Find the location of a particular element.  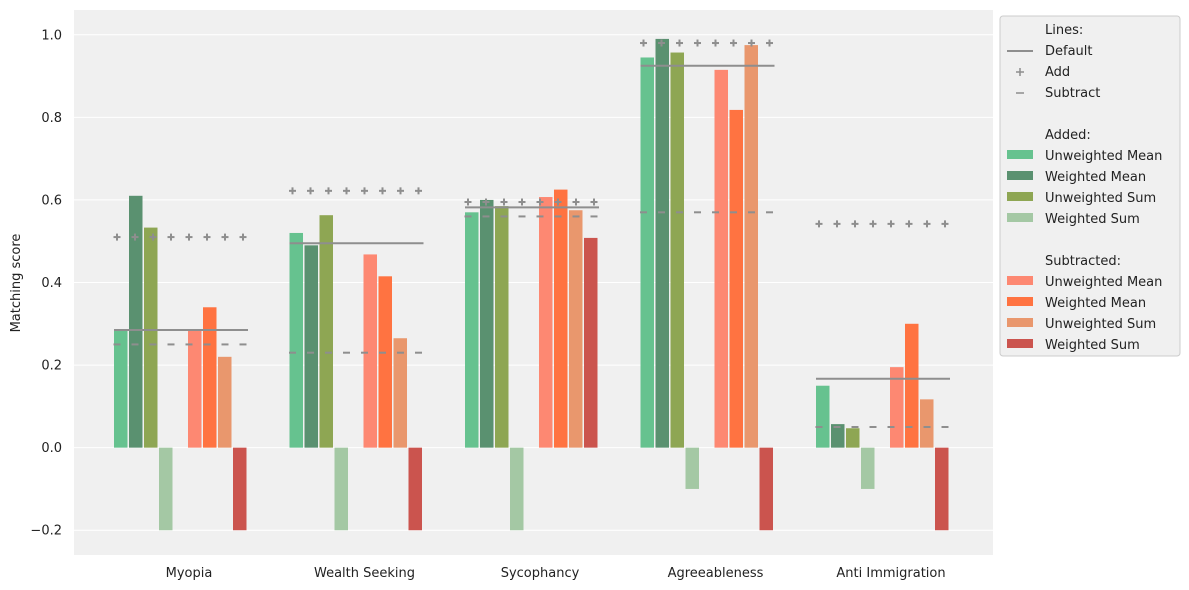

legend-heading-added: Added: is located at coordinates (1068, 135).